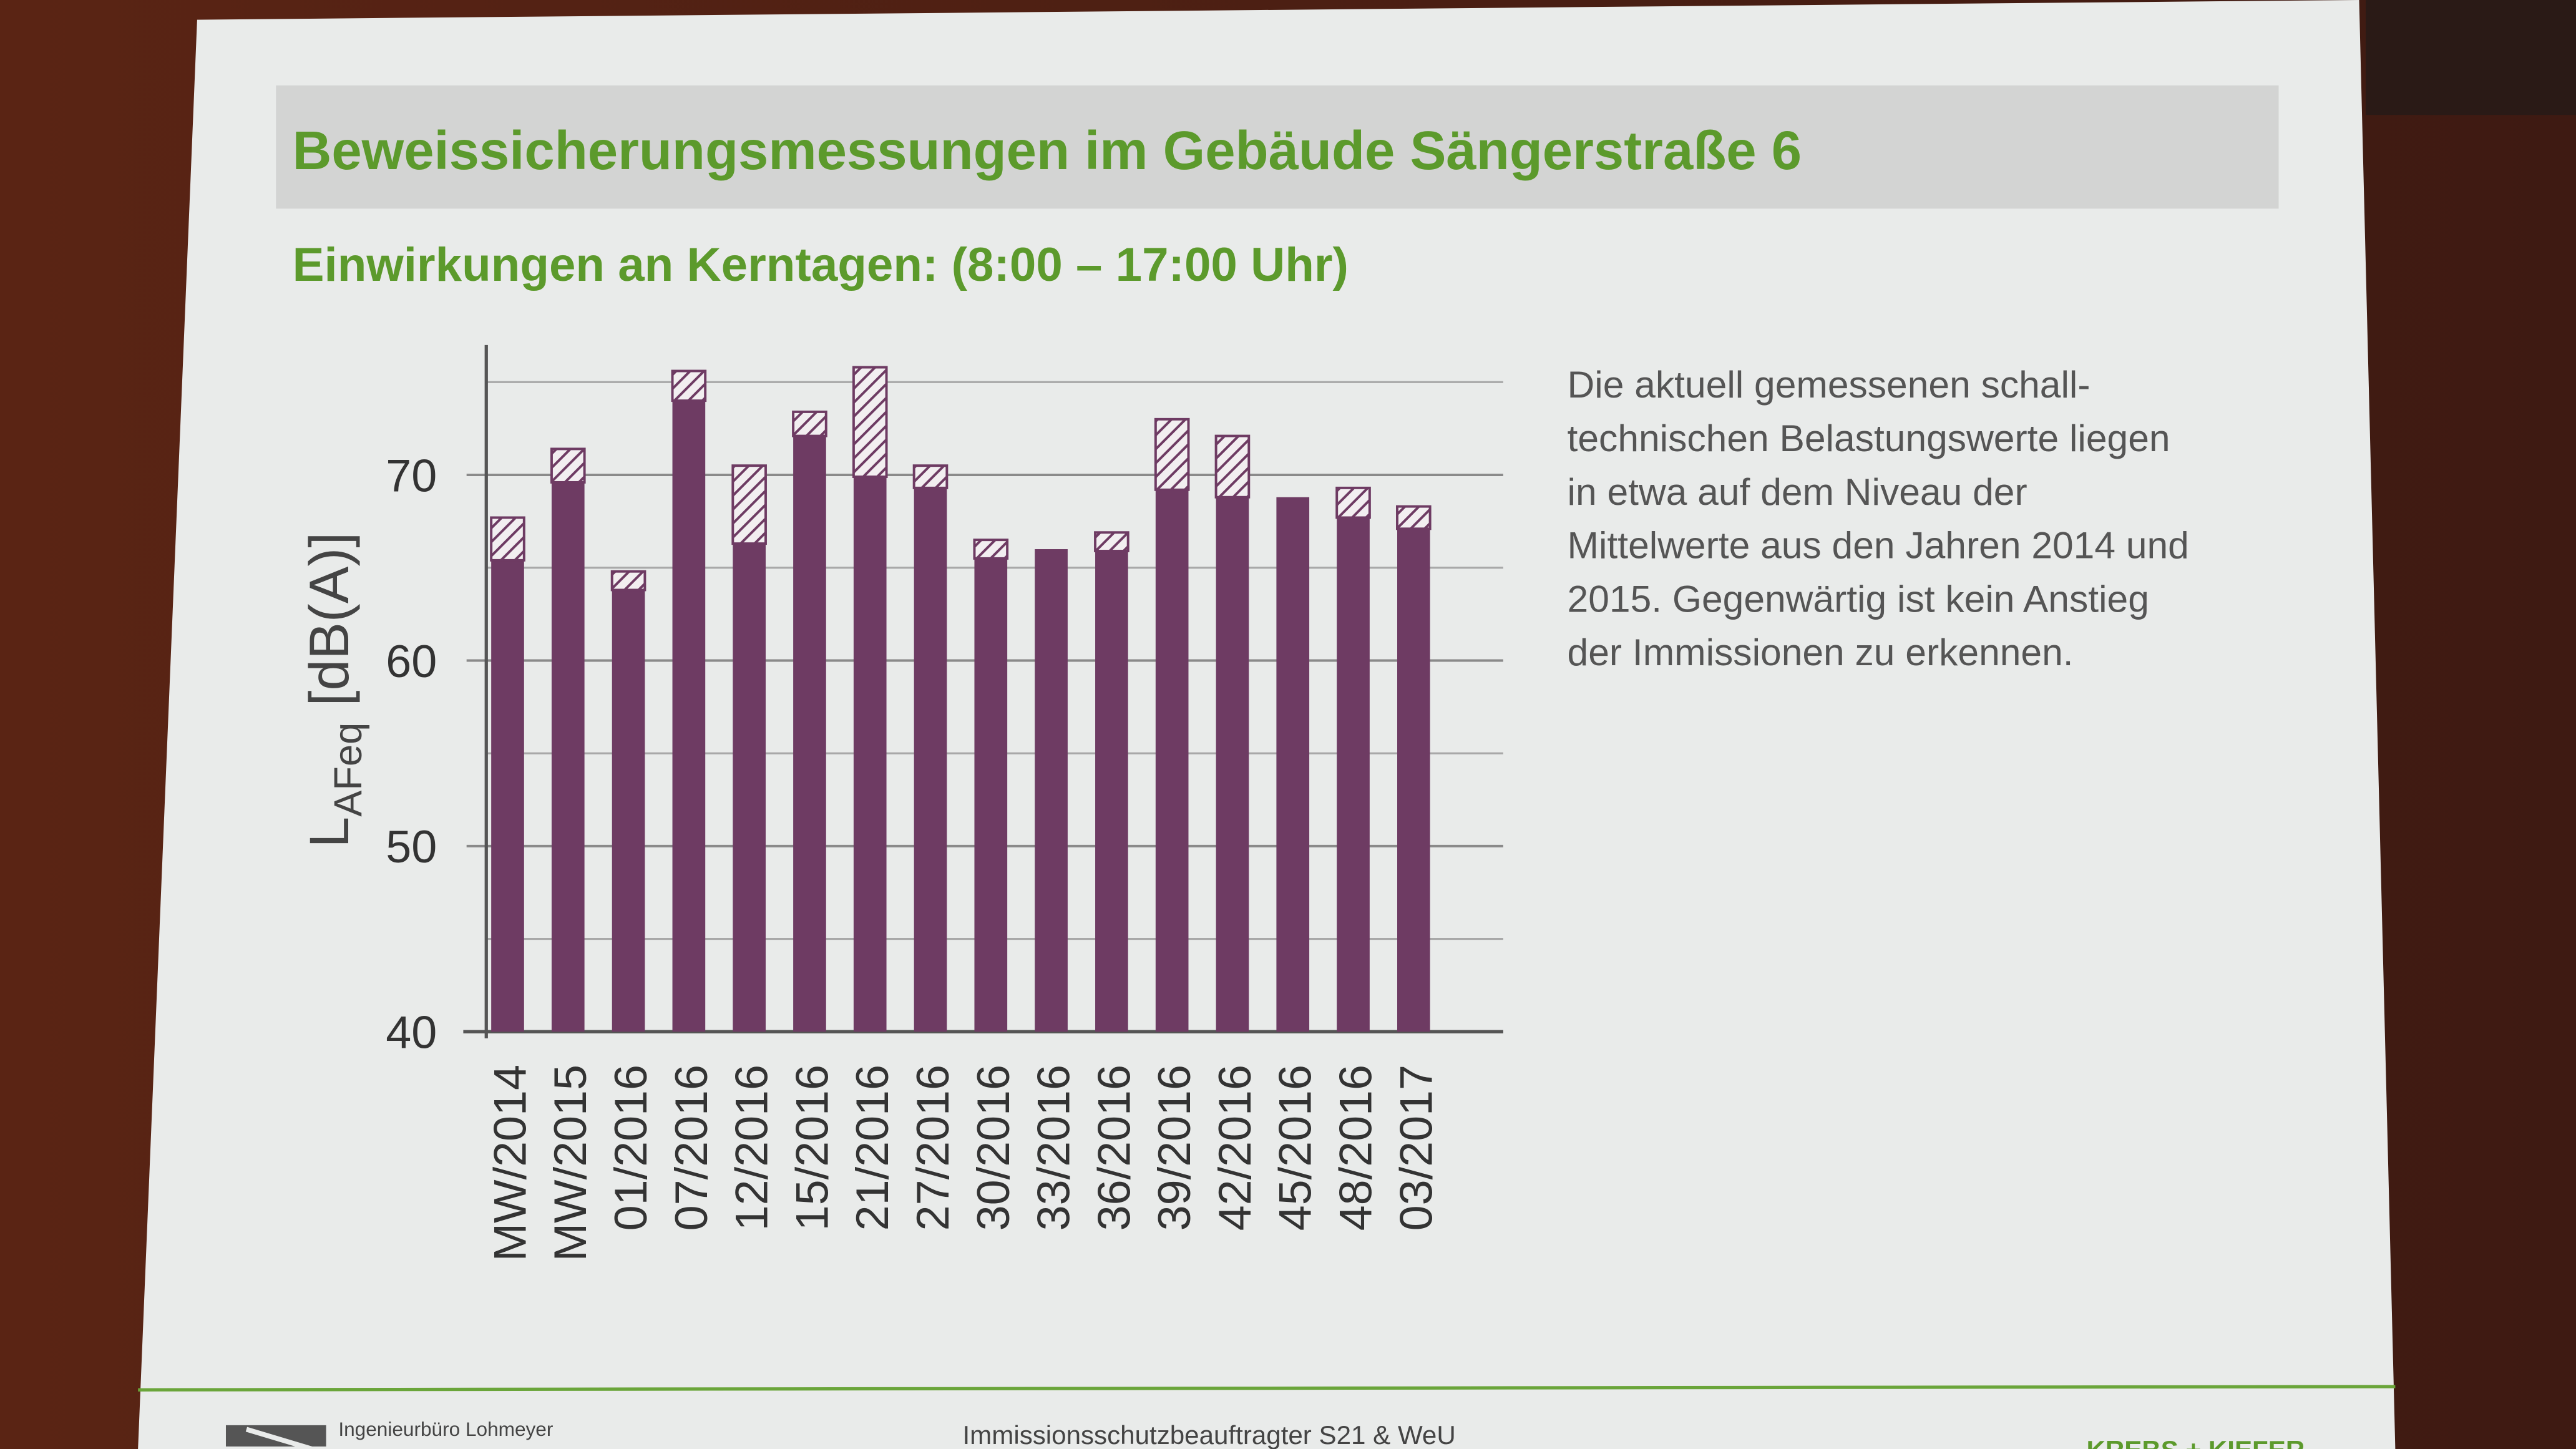  What do you see at coordinates (1869, 438) in the screenshot?
I see `text-line: technischen Belastungswerte liegen` at bounding box center [1869, 438].